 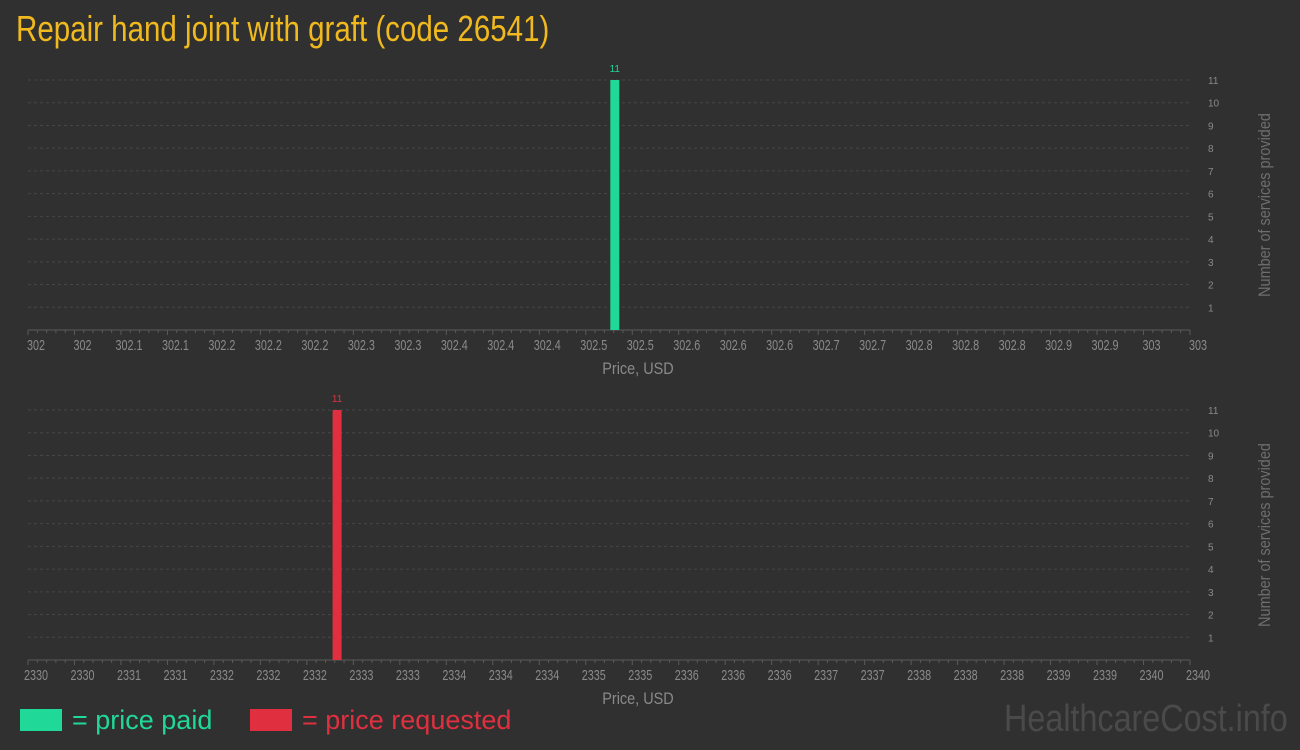 I want to click on legend-swatch-requested, so click(x=271, y=720).